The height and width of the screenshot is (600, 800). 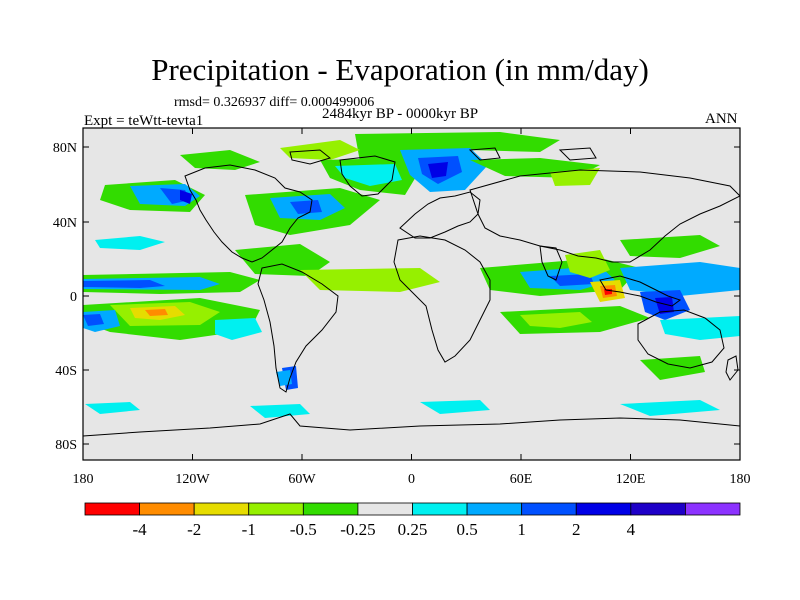 What do you see at coordinates (521, 529) in the screenshot?
I see `colorbar-label: 1` at bounding box center [521, 529].